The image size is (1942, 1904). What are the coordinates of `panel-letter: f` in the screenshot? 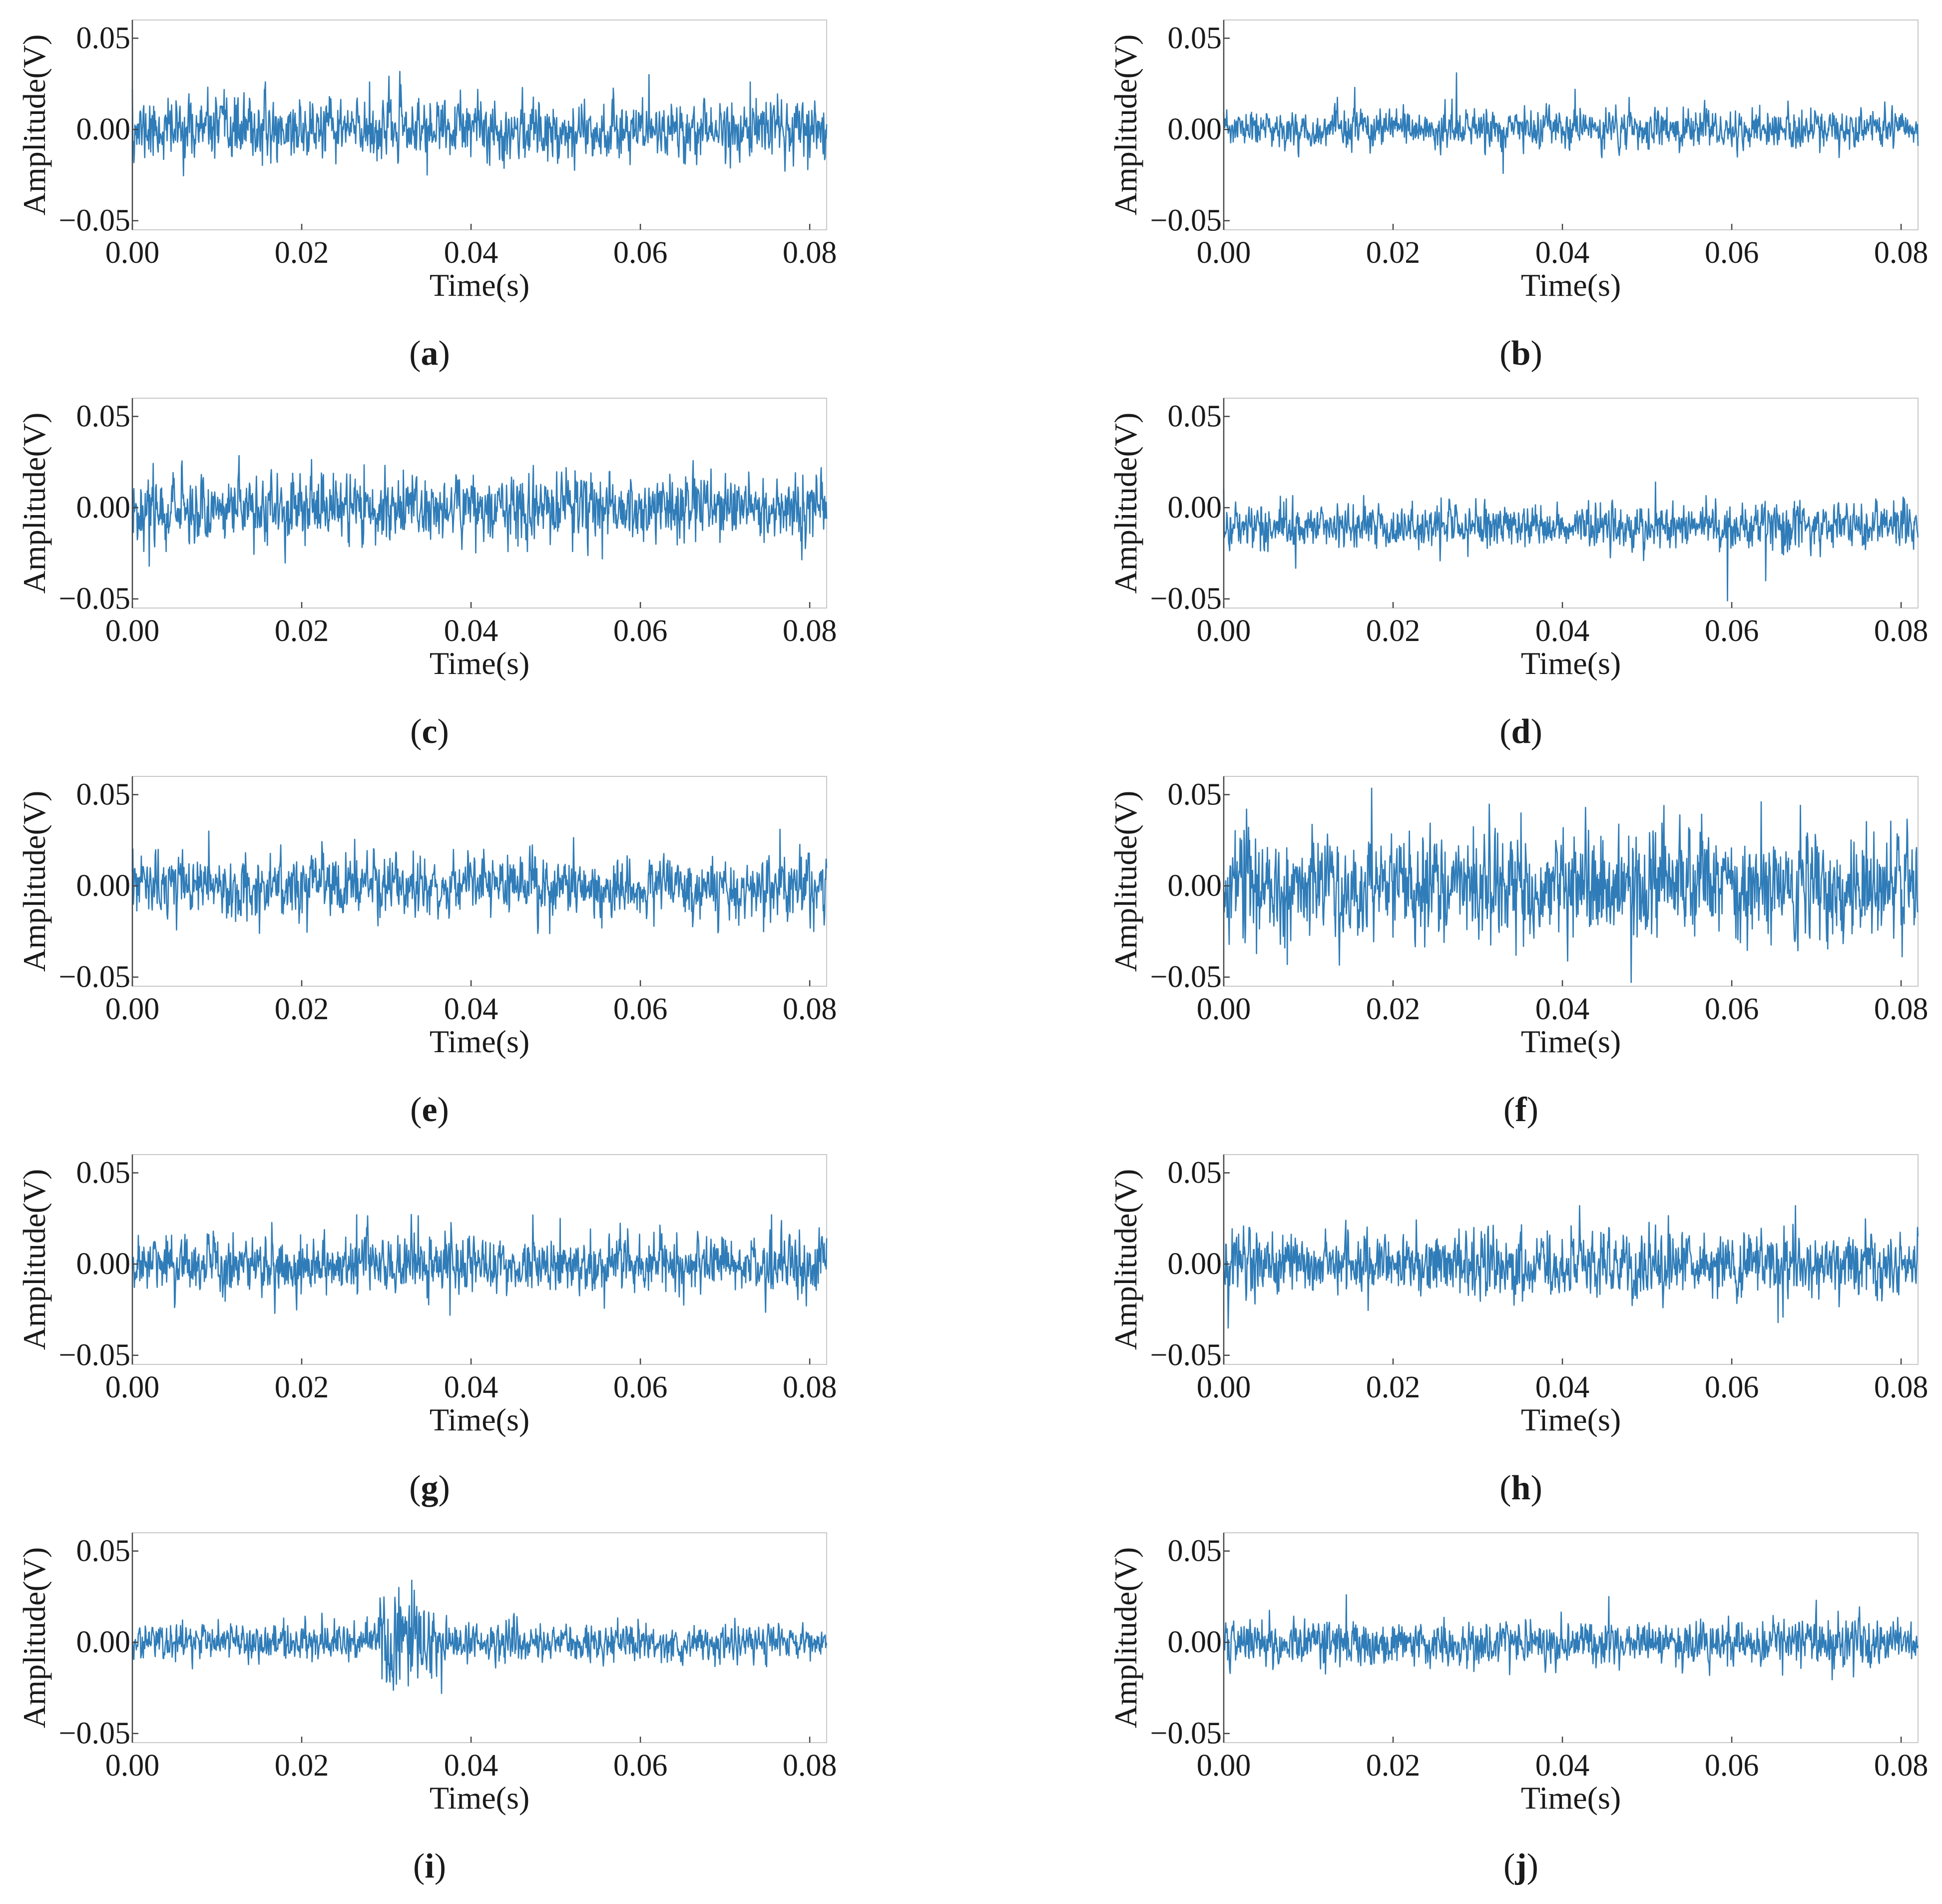 It's located at (1521, 1110).